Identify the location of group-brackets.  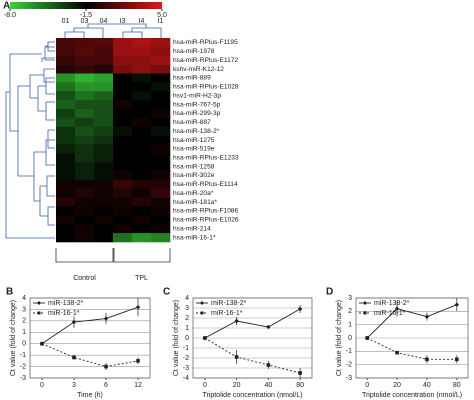
(113, 255).